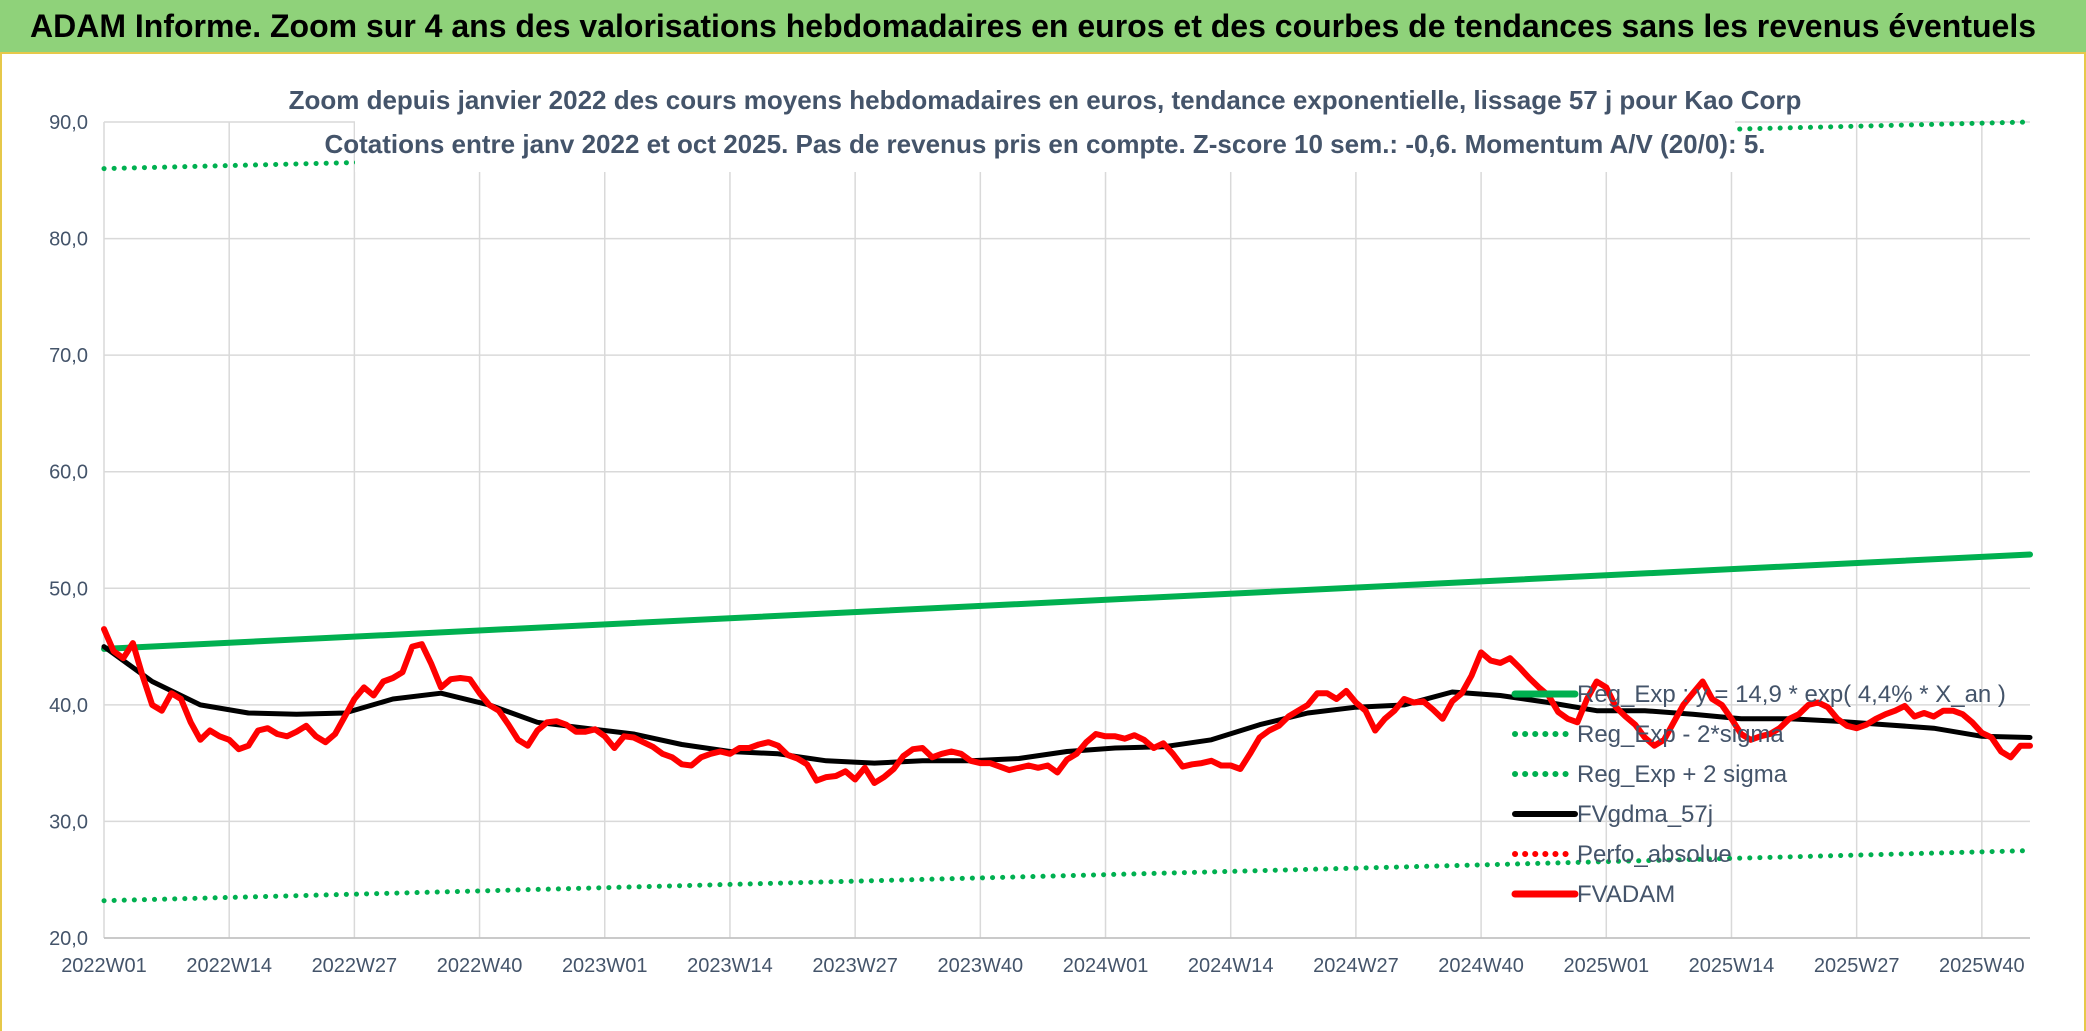 This screenshot has height=1031, width=2086. What do you see at coordinates (355, 966) in the screenshot?
I see `x-tick-label: 2022W27` at bounding box center [355, 966].